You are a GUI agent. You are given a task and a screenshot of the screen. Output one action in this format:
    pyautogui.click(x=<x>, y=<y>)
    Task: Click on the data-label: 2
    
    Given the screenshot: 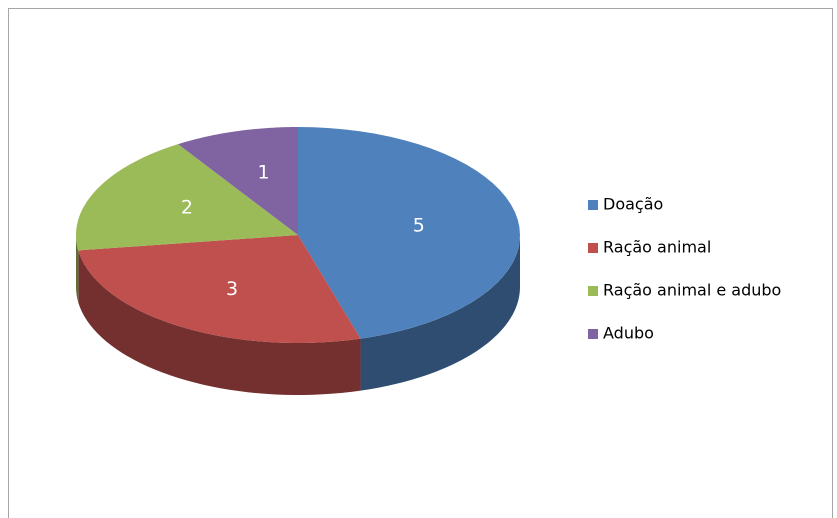 What is the action you would take?
    pyautogui.click(x=187, y=208)
    